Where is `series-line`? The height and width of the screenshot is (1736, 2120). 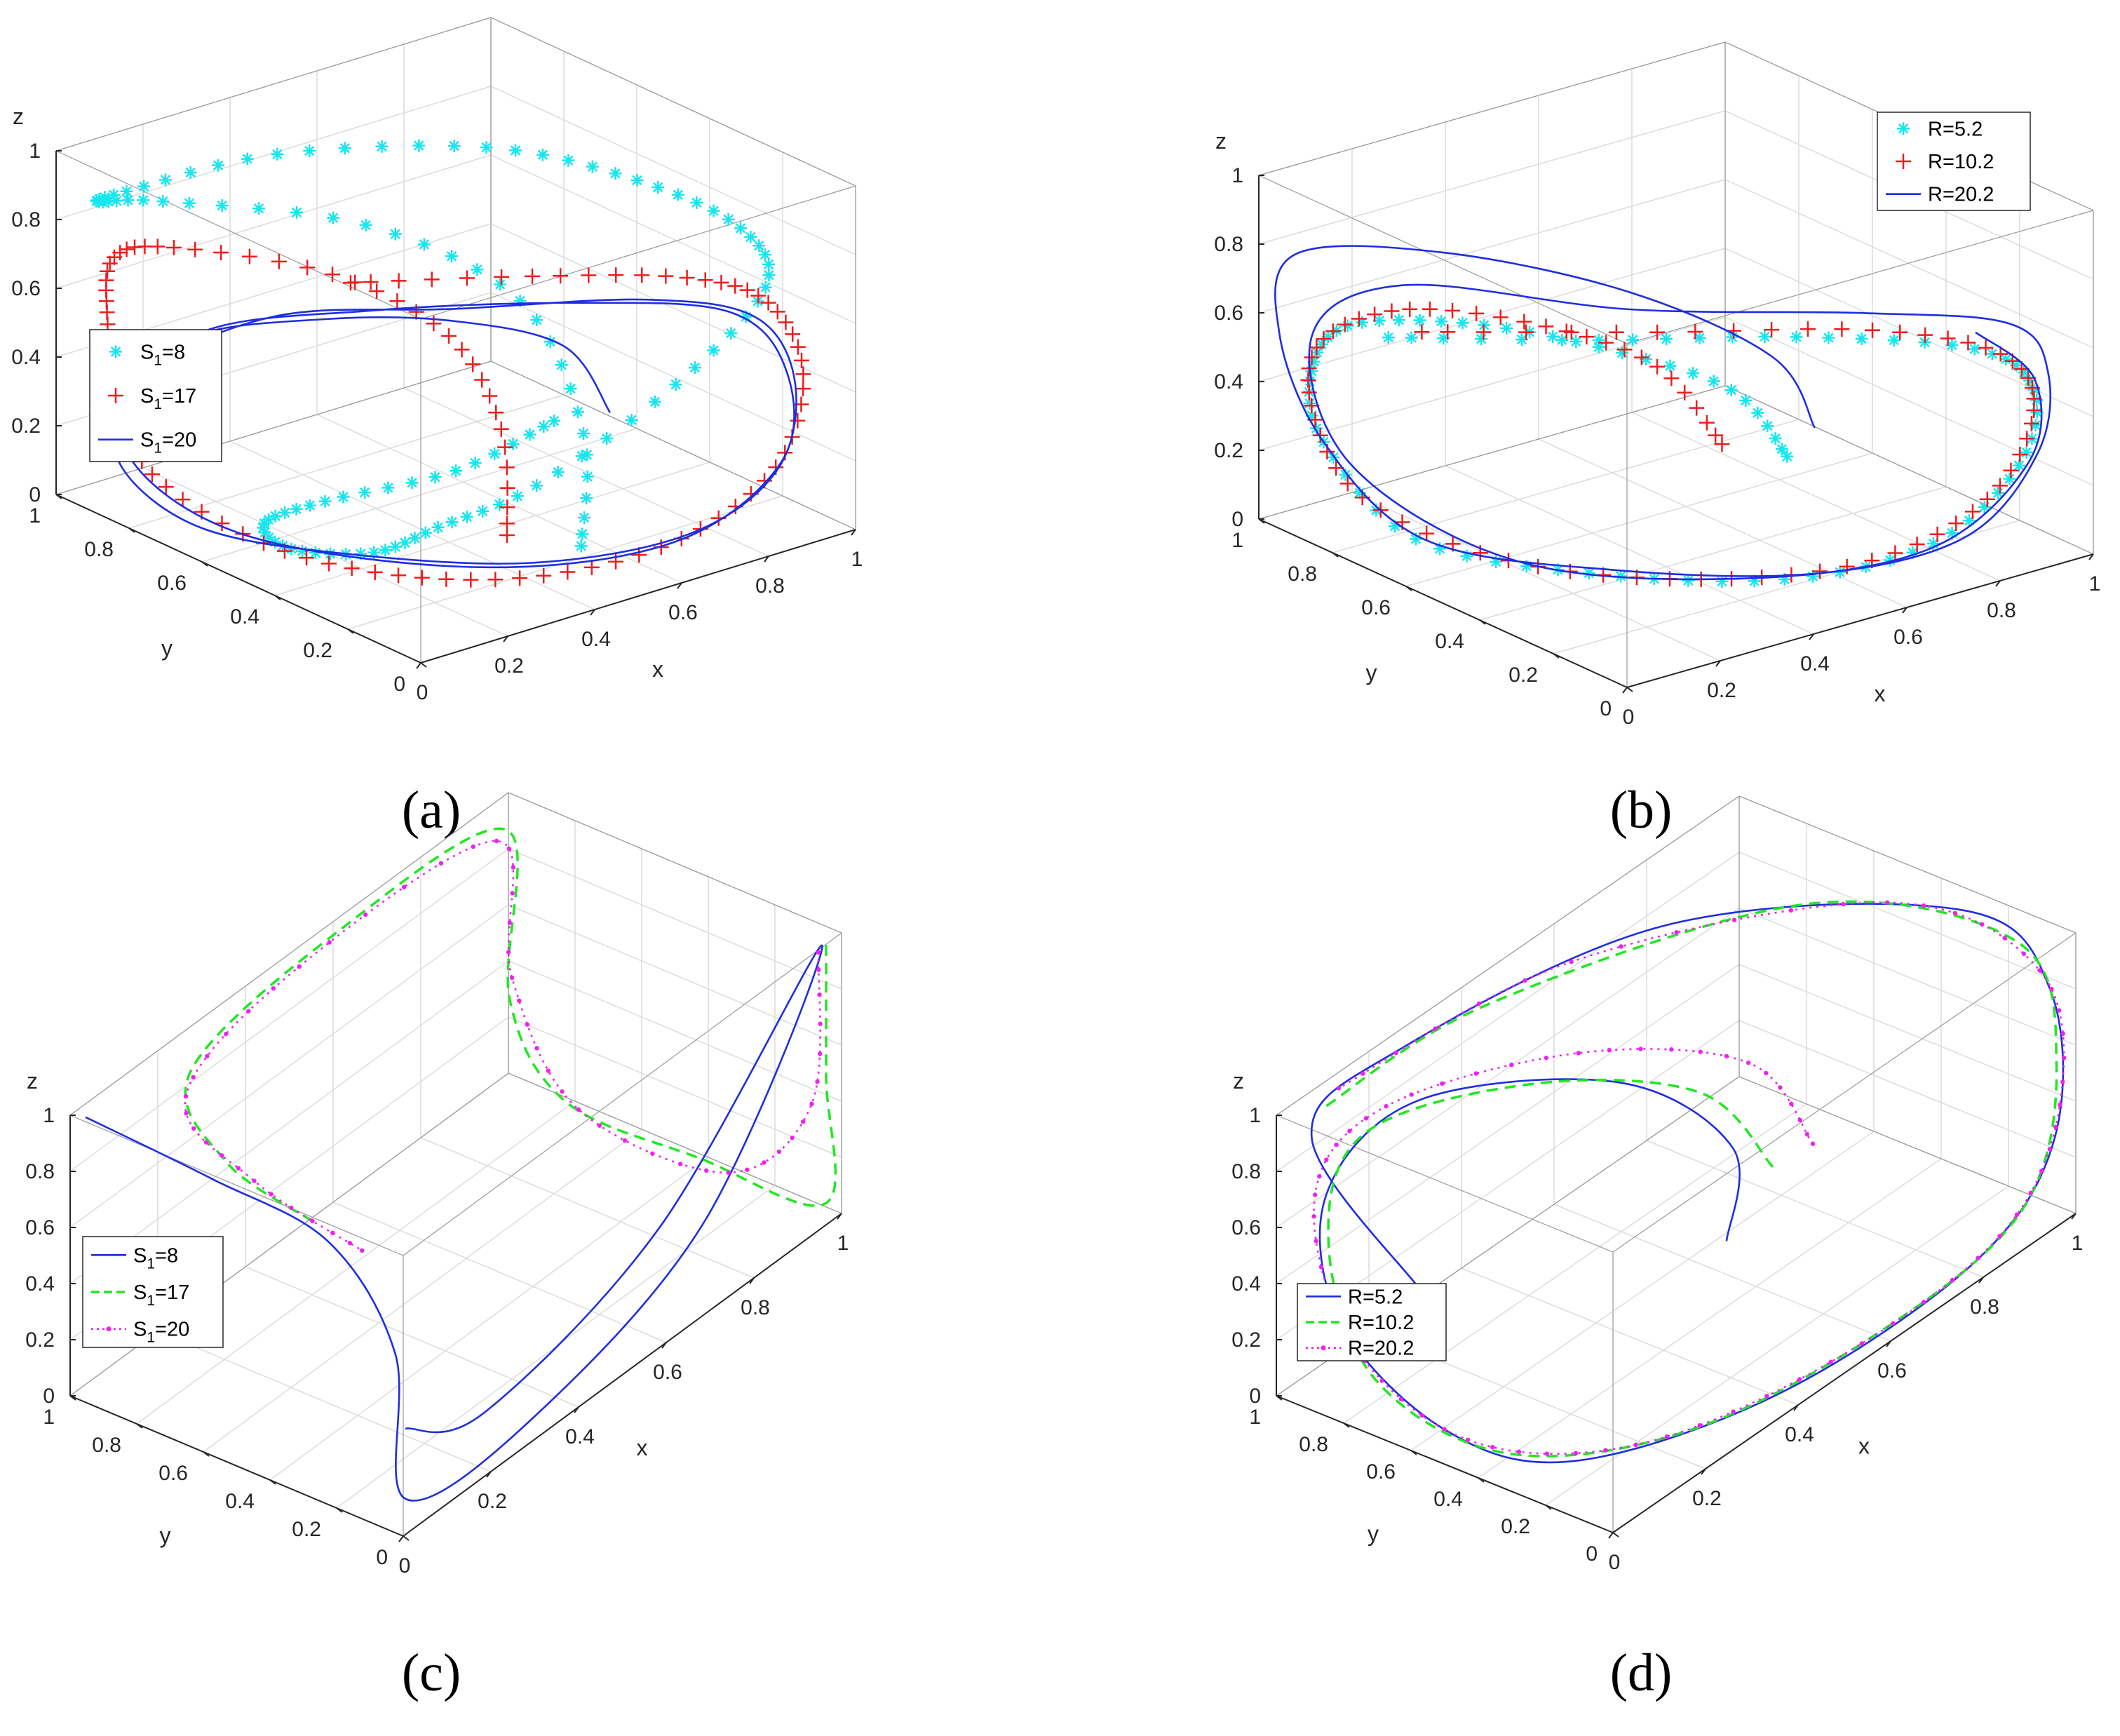
series-line is located at coordinates (1663, 413).